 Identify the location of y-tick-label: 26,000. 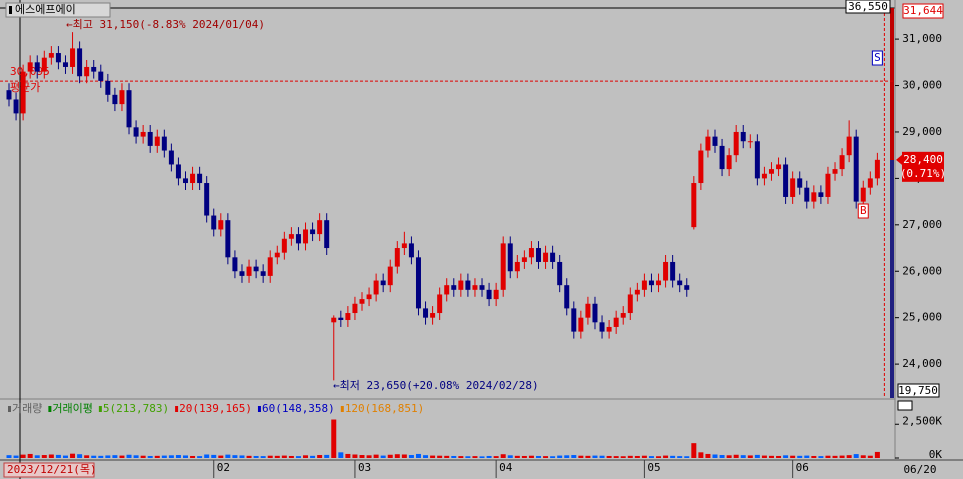
(922, 270).